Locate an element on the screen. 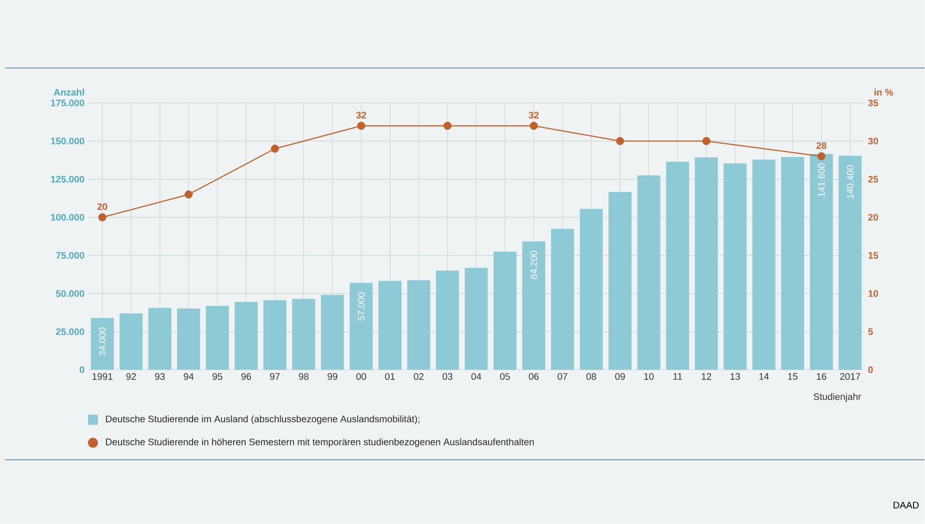  x-tick-label: 04 is located at coordinates (476, 376).